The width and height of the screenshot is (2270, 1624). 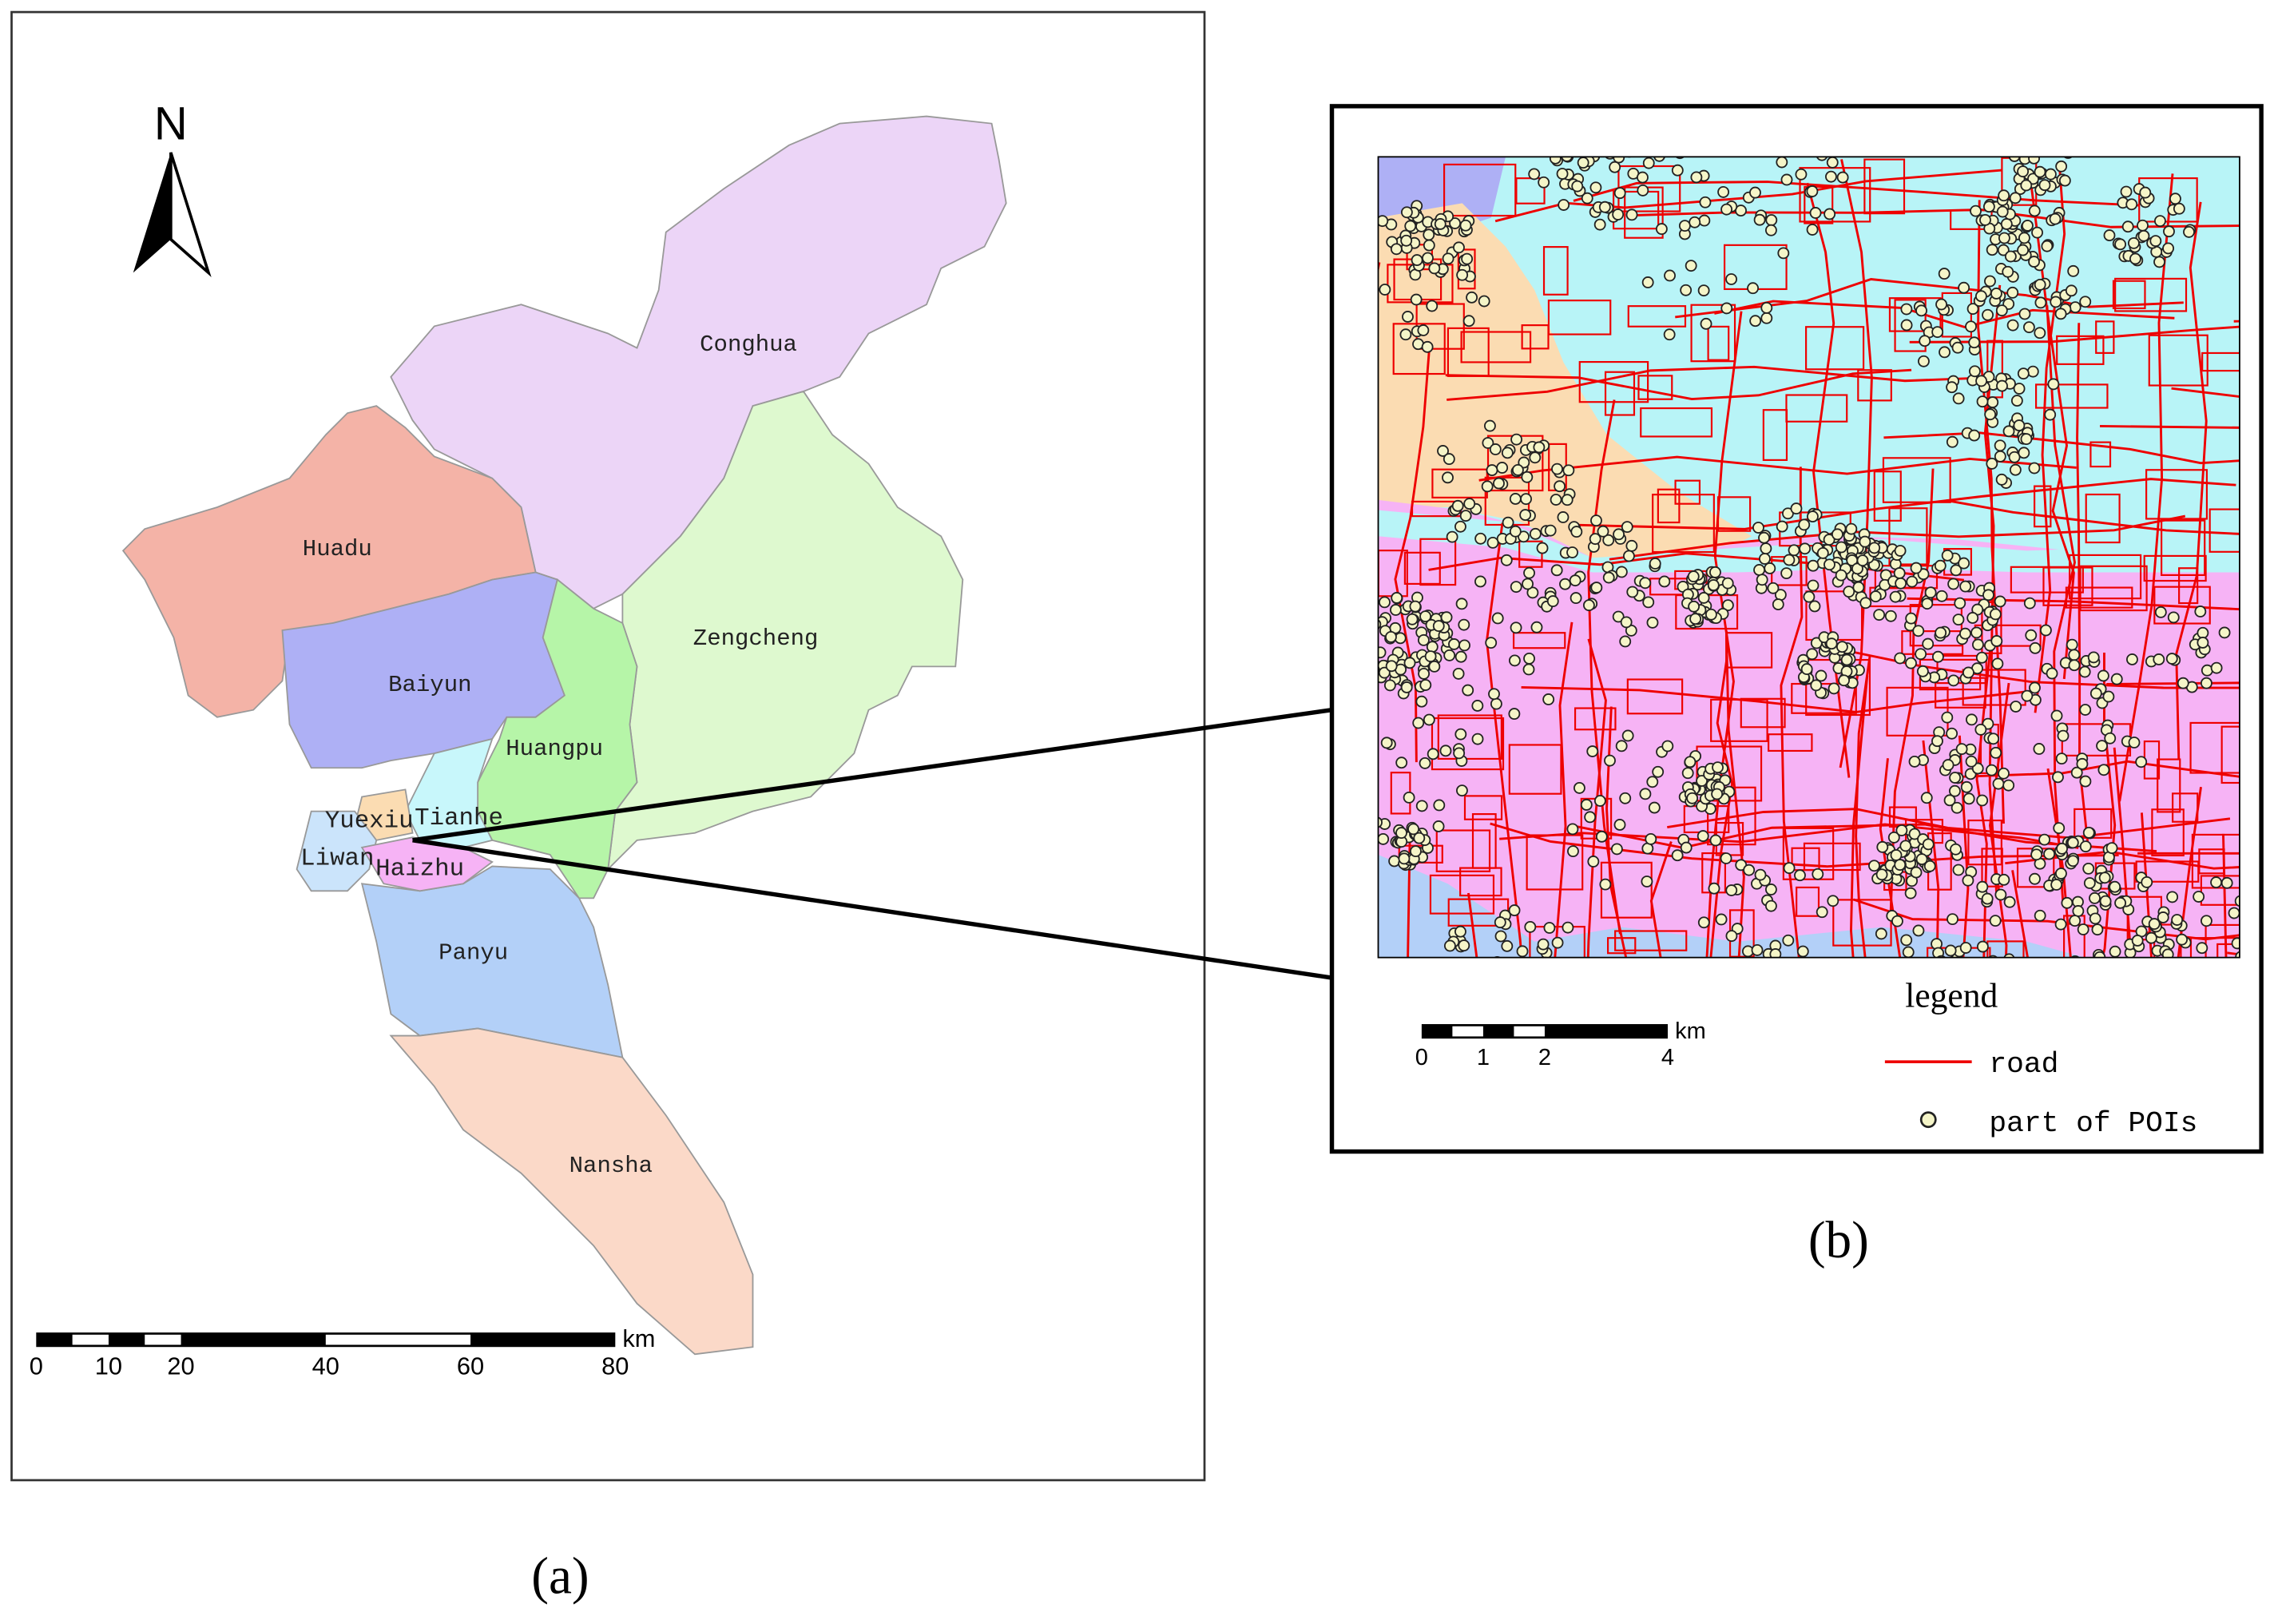 I want to click on district-label: Huangpu, so click(x=554, y=749).